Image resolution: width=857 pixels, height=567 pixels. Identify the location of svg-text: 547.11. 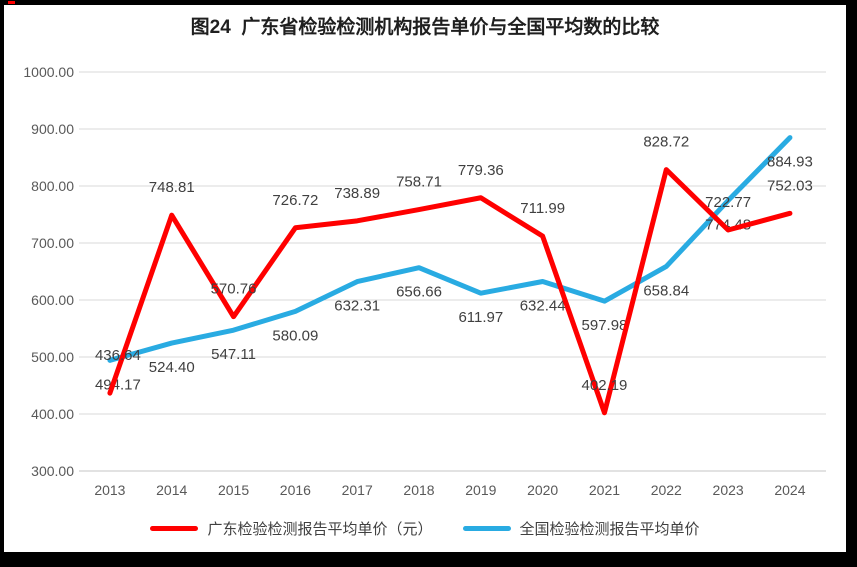
(233, 354).